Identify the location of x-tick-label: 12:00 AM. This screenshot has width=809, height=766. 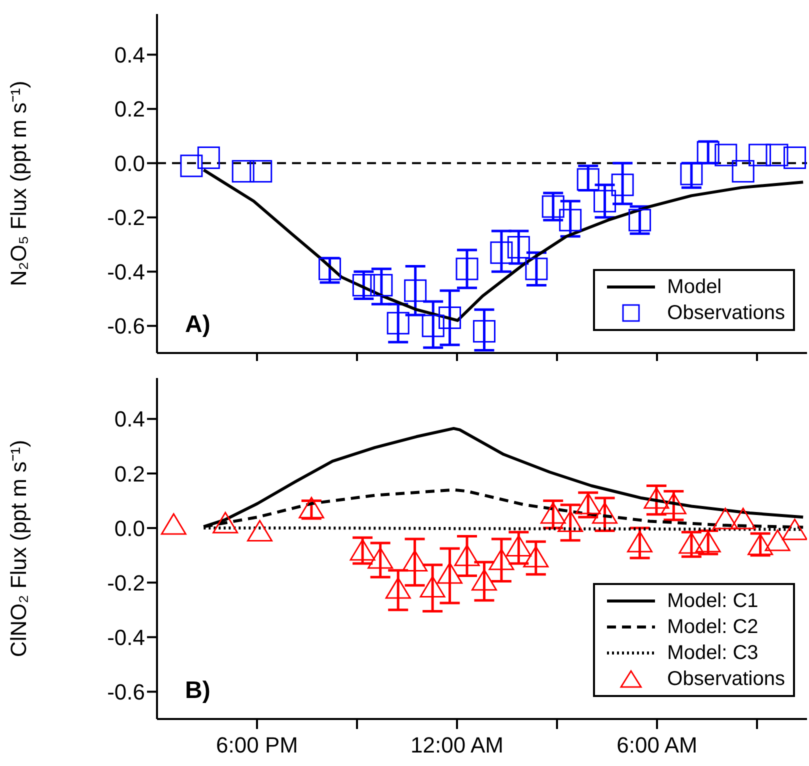
(457, 745).